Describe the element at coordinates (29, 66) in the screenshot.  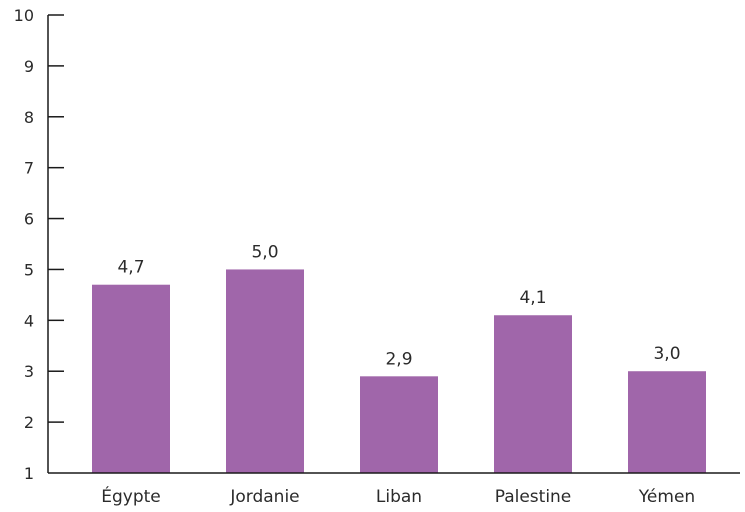
I see `y-tick-label: 9` at that location.